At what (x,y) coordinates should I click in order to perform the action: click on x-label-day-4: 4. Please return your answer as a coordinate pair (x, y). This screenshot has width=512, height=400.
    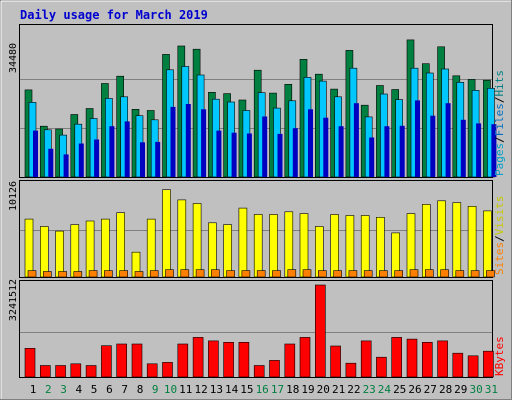
    Looking at the image, I should click on (78, 389).